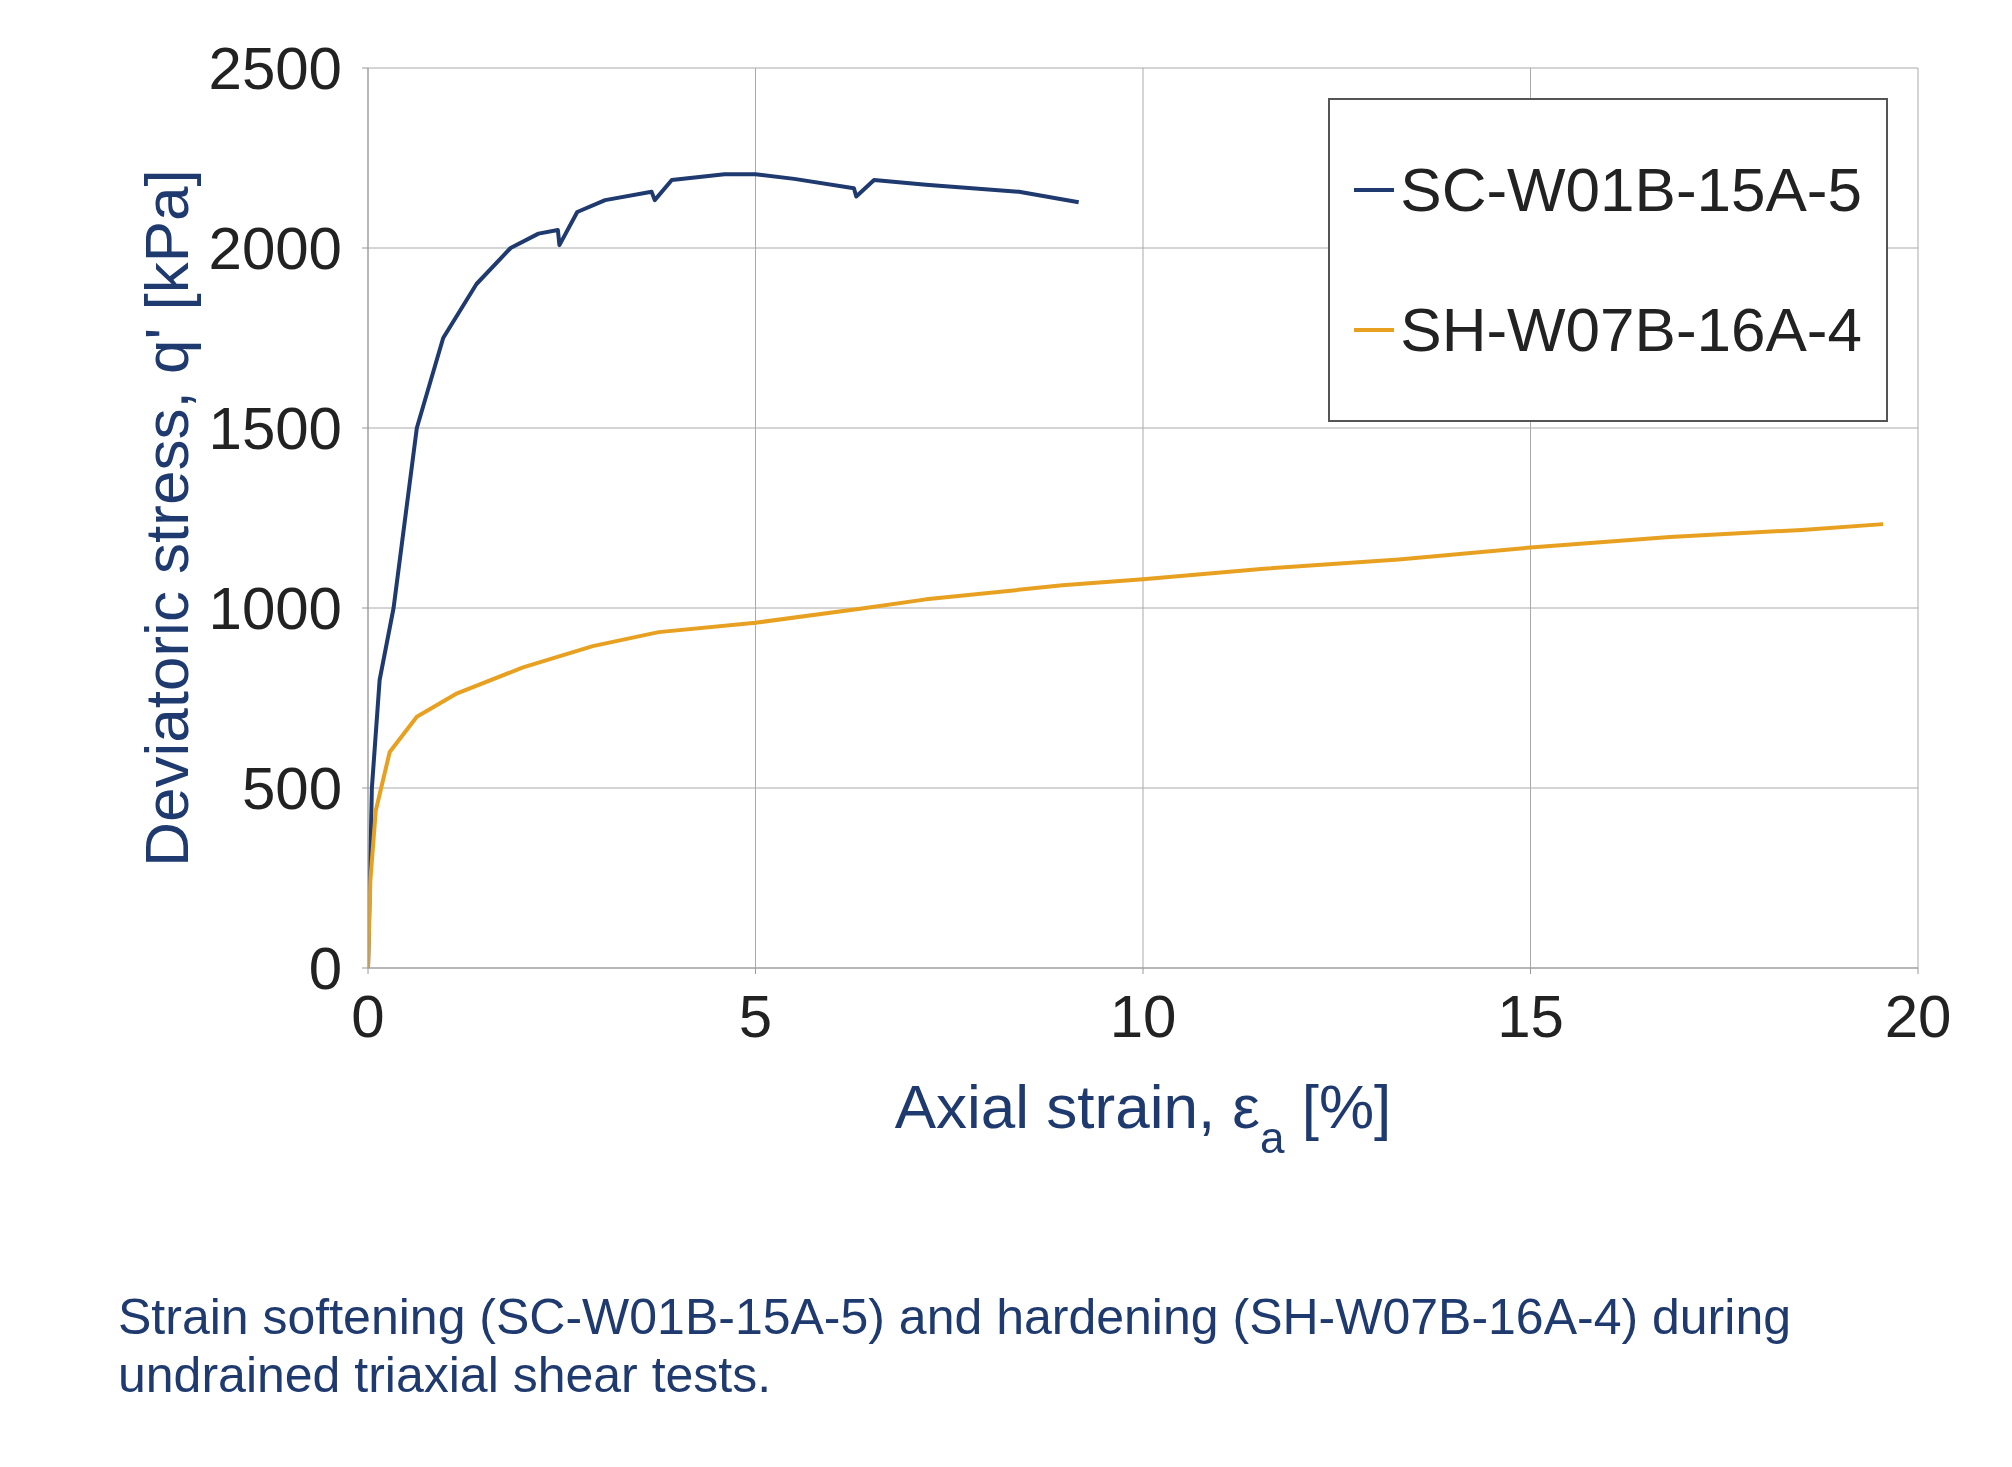 This screenshot has width=2012, height=1467. Describe the element at coordinates (325, 969) in the screenshot. I see `y-tick-label: 0` at that location.